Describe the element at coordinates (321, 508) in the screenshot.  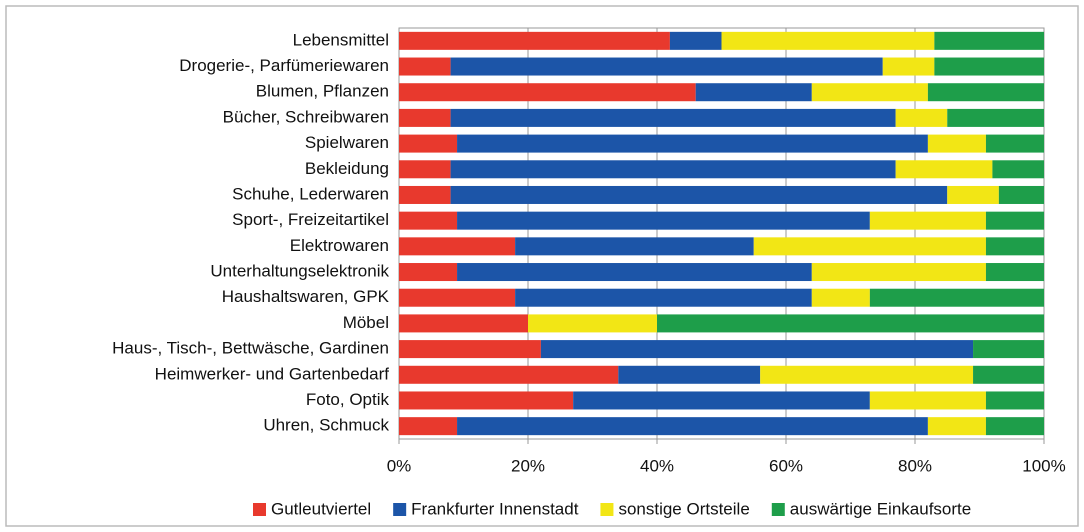
I see `legend-label: Gutleutviertel` at that location.